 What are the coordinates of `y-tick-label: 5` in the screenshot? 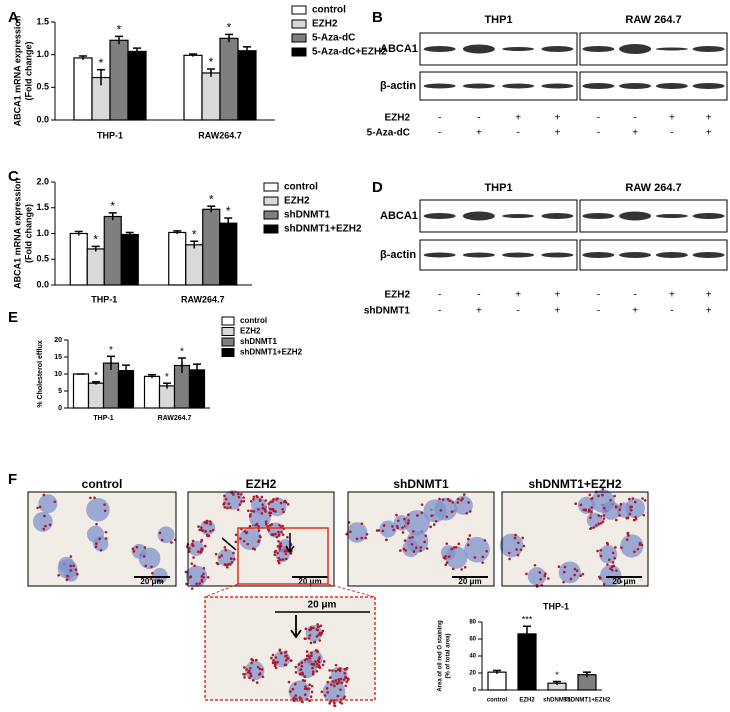 It's located at (60, 391).